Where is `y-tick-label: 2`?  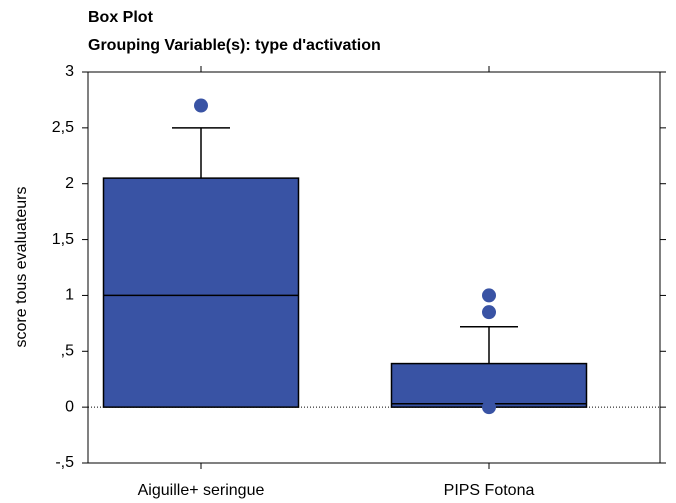
y-tick-label: 2 is located at coordinates (69, 183).